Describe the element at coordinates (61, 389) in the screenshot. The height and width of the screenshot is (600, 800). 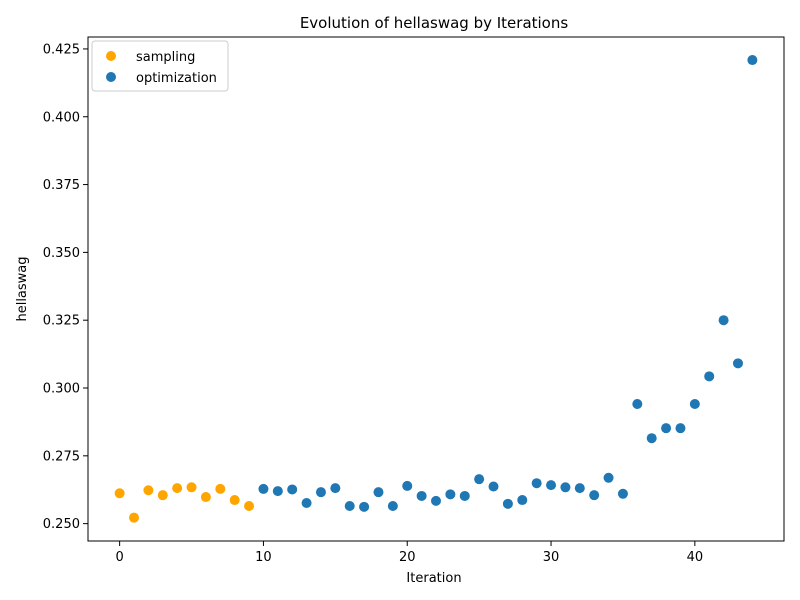
I see `y-tick-label: 0.300` at that location.